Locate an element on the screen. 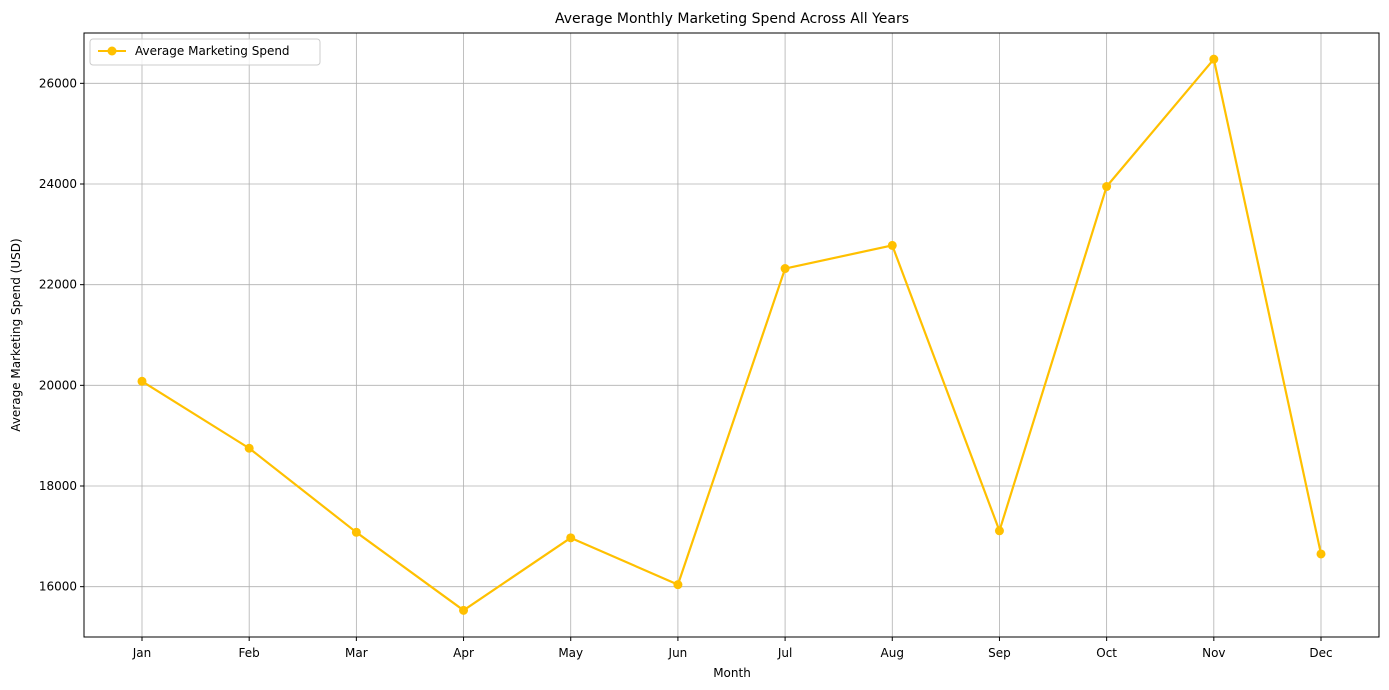 This screenshot has height=690, width=1389. x-axis-ticks: Jan Feb Mar Apr May Jun Jul Aug Sep Oct Nov Dec is located at coordinates (732, 648).